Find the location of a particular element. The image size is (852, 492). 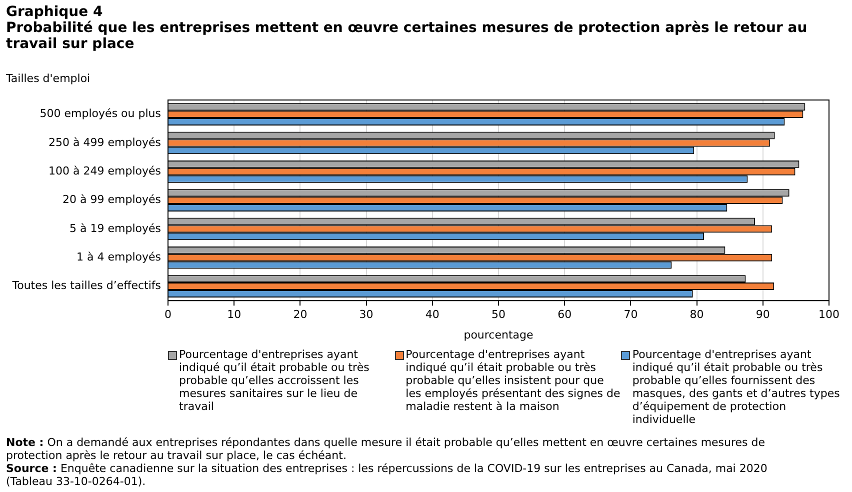

legend-label: Pourcentage d'entreprises ayant indiqué qu’il était probable ou très probable qu’elles fournissent des masques, des gants et d’autres types d’équipement de protection individuelle is located at coordinates (736, 387).